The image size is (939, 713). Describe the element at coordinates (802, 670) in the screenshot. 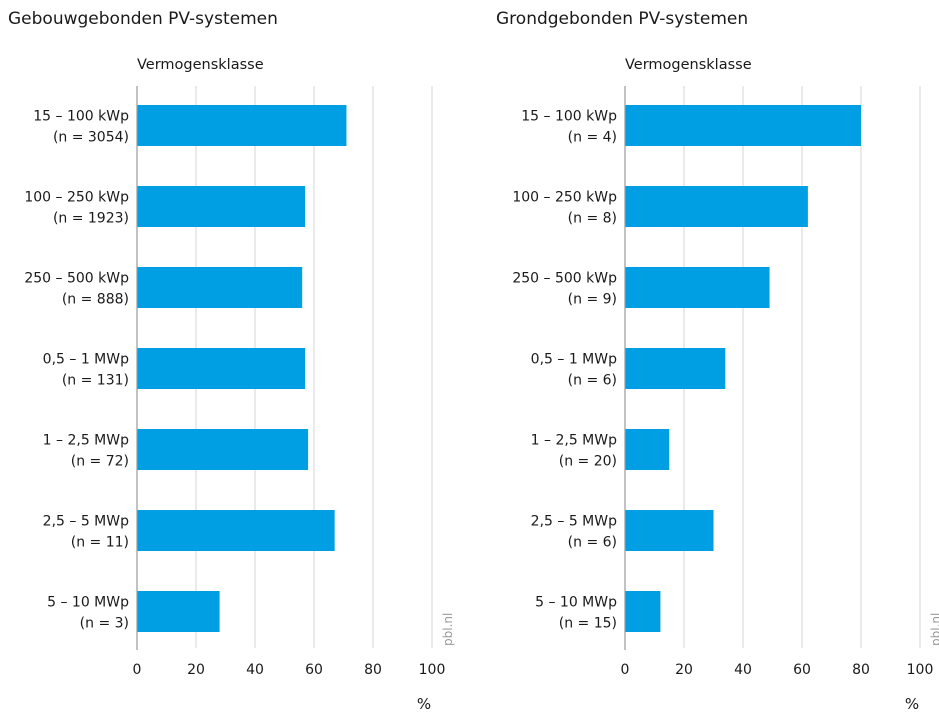

I see `panel2-tick-label: 60` at that location.